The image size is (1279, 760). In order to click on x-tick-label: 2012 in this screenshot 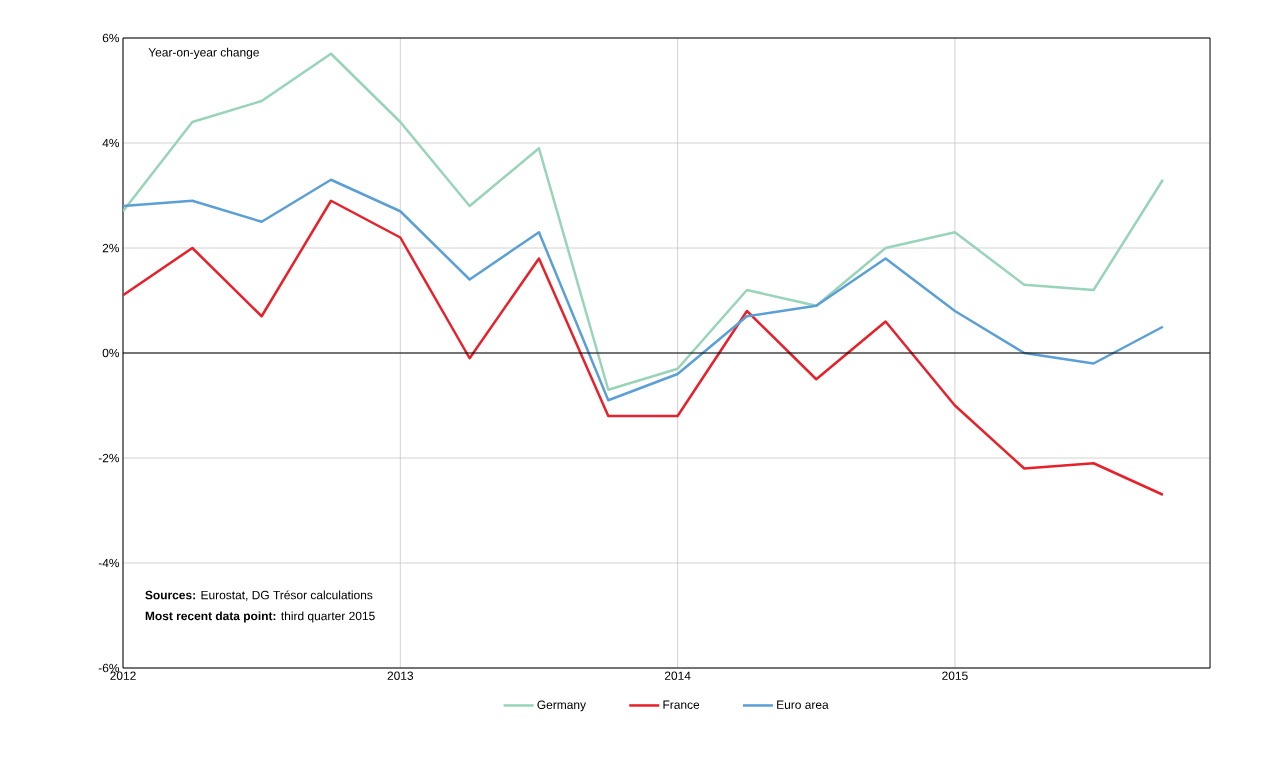, I will do `click(123, 675)`.